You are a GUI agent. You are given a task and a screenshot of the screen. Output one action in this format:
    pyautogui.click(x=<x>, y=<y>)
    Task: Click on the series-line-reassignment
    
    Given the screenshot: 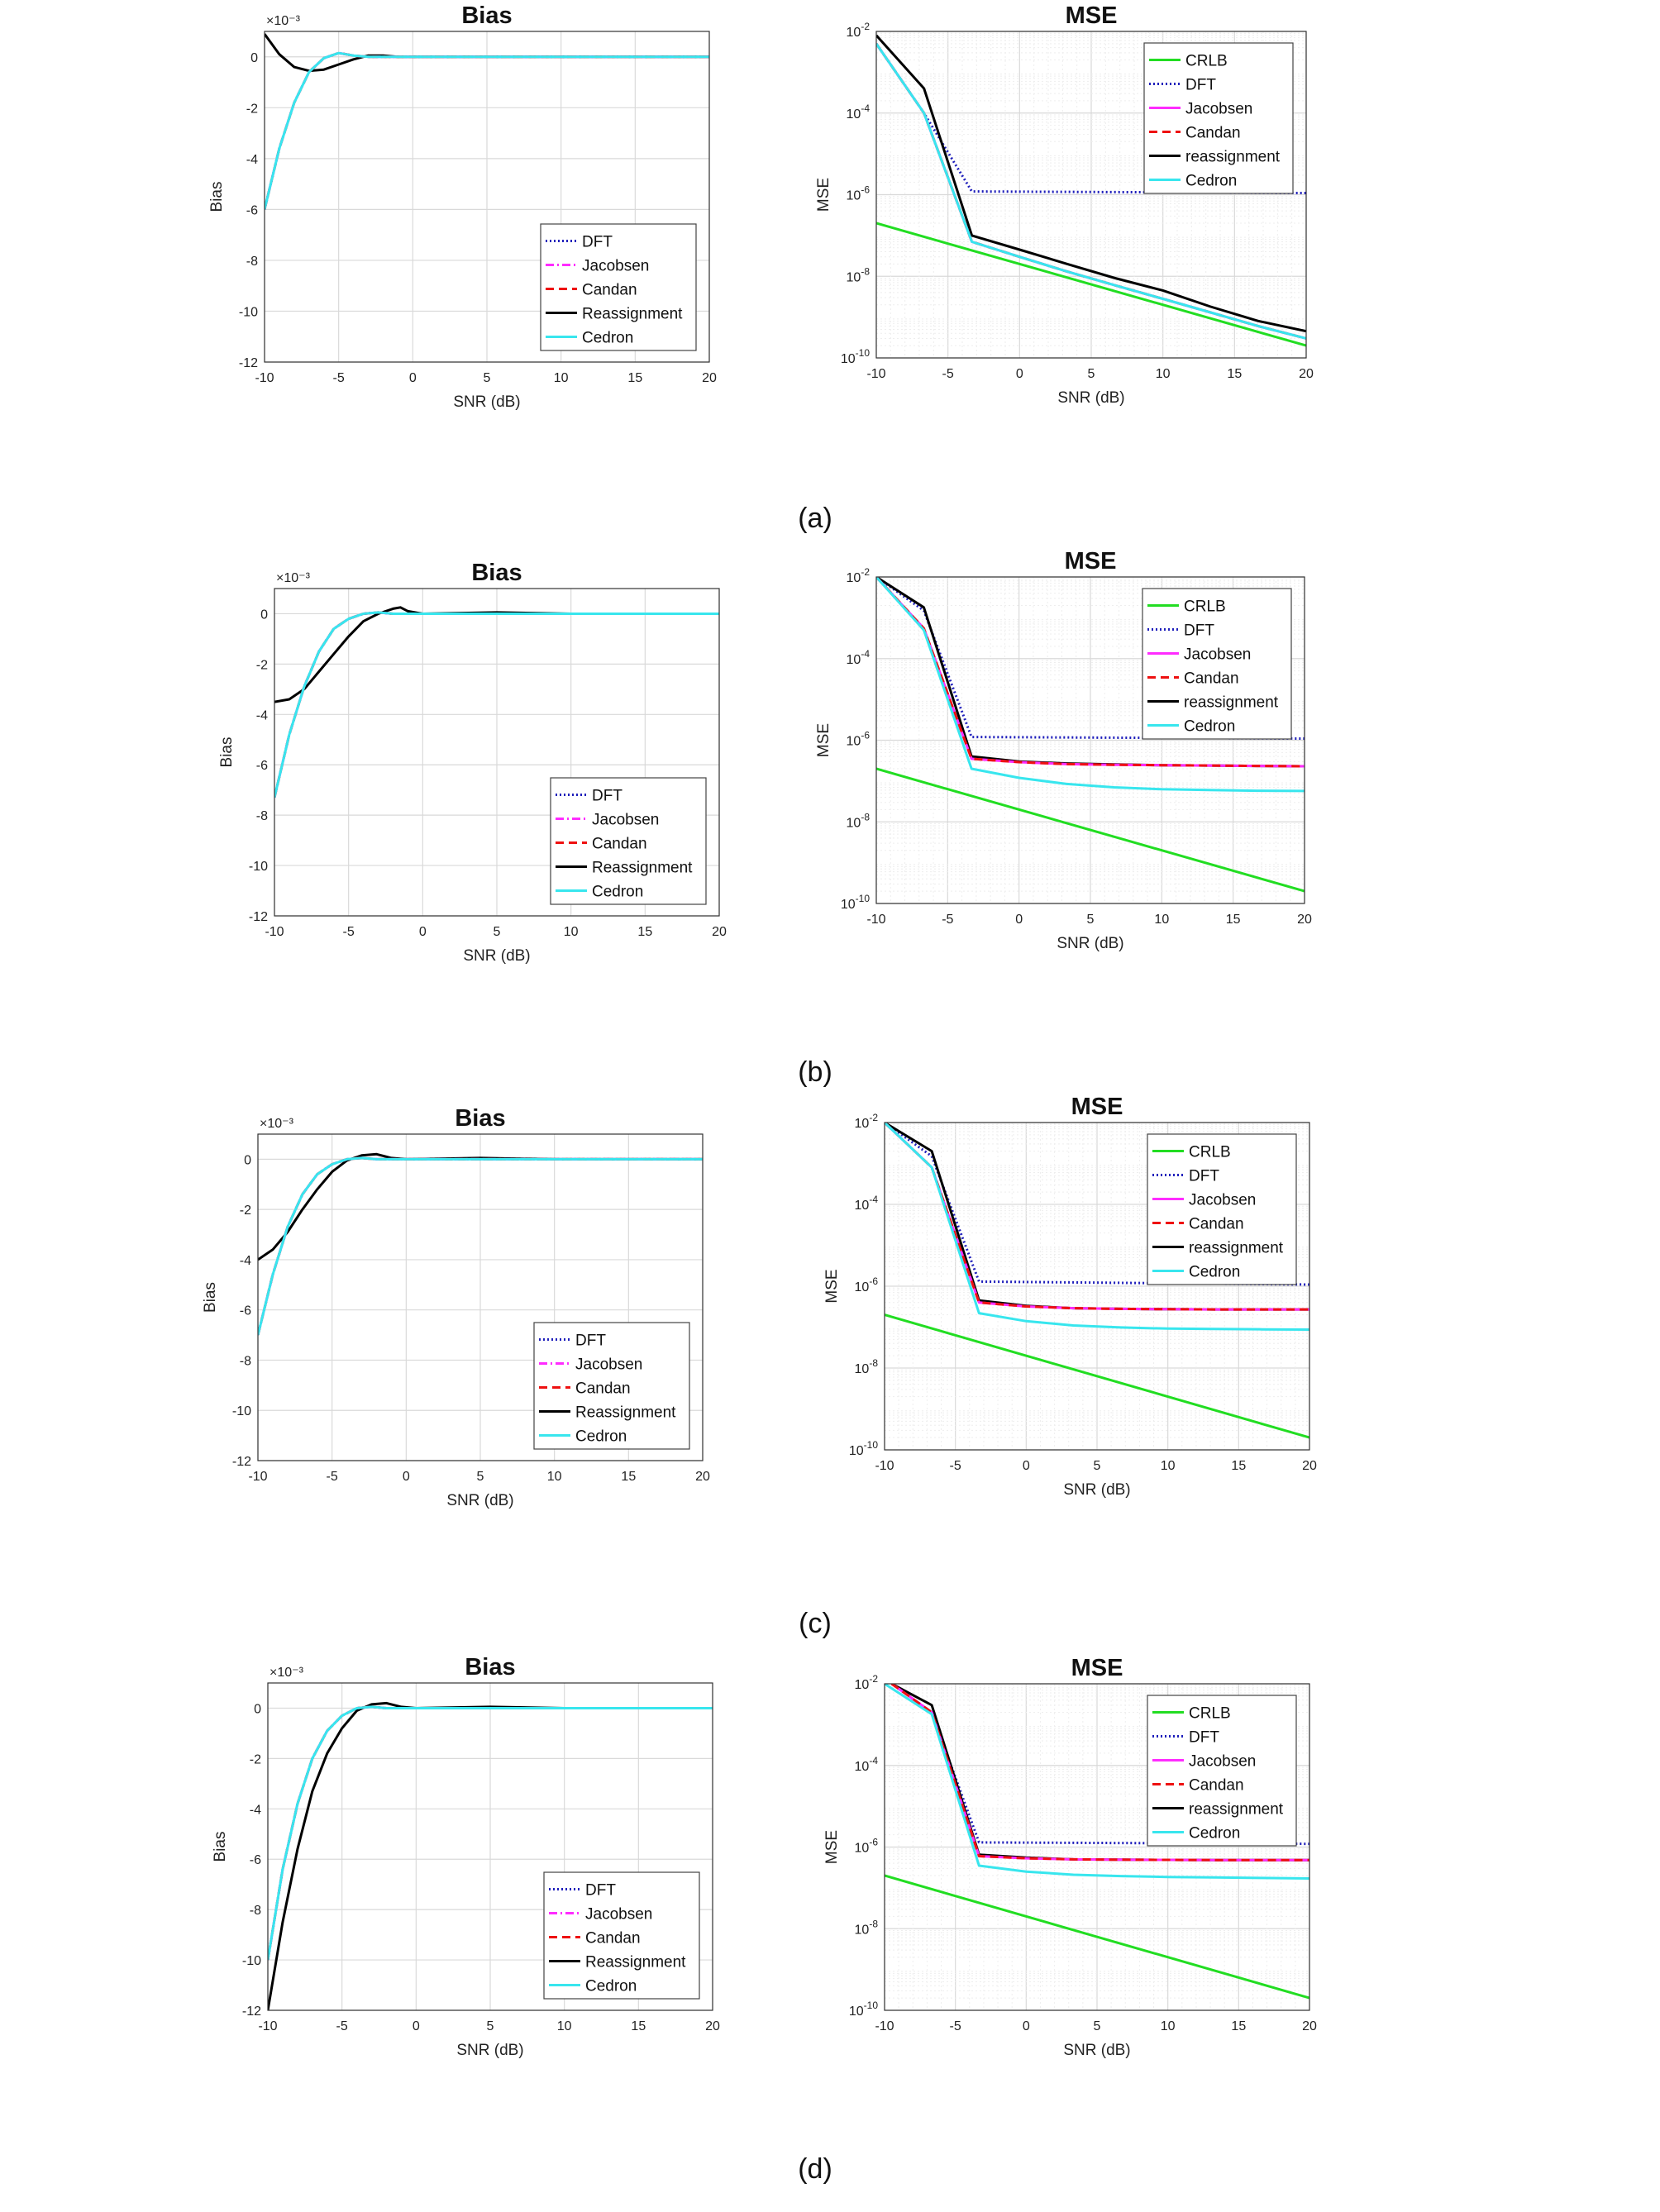 What is the action you would take?
    pyautogui.click(x=1091, y=183)
    